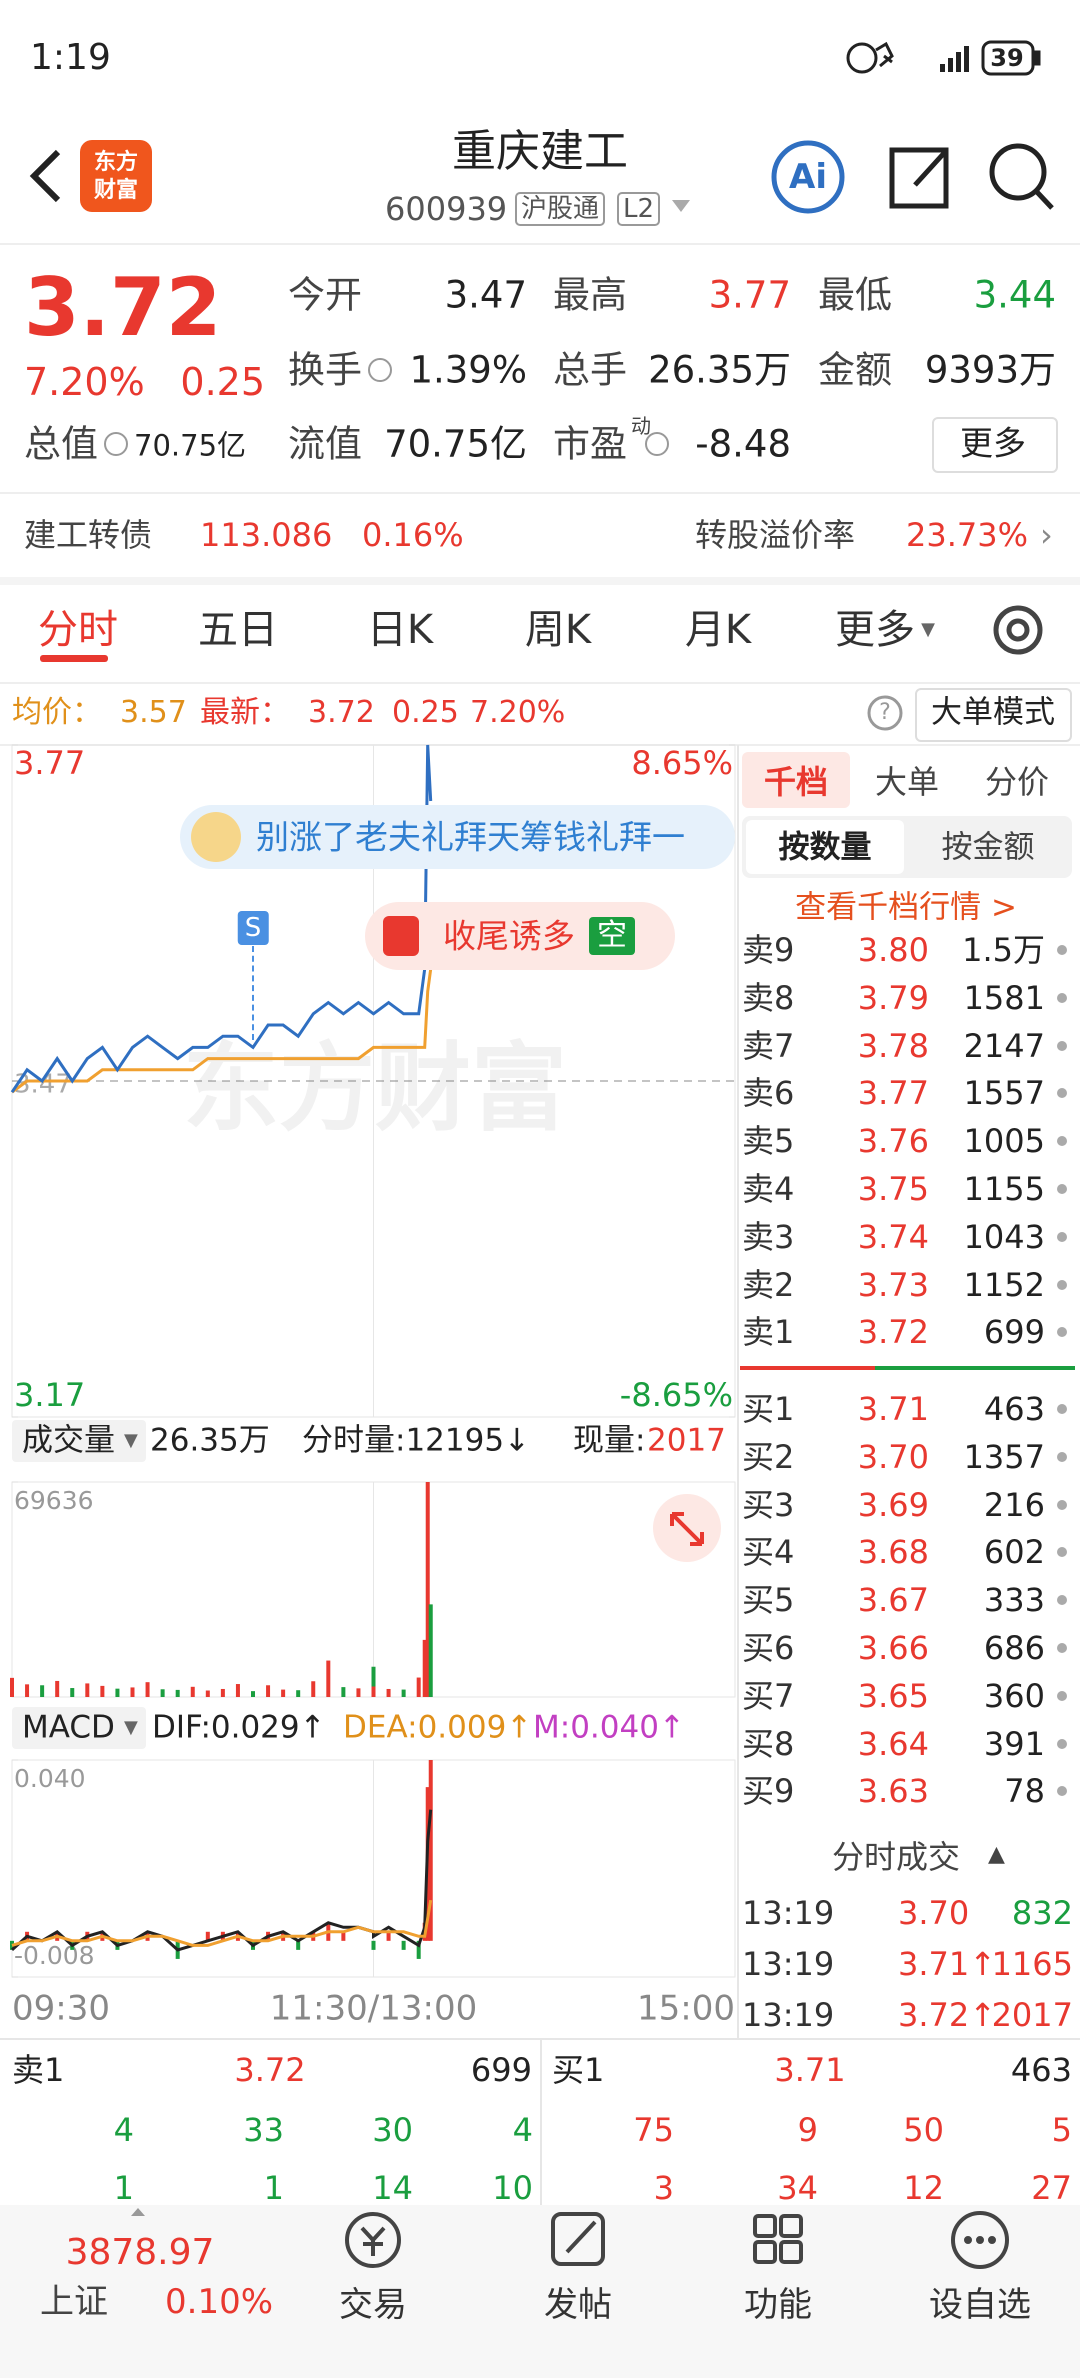 This screenshot has height=2378, width=1080. I want to click on macd-selector-bg, so click(79, 1728).